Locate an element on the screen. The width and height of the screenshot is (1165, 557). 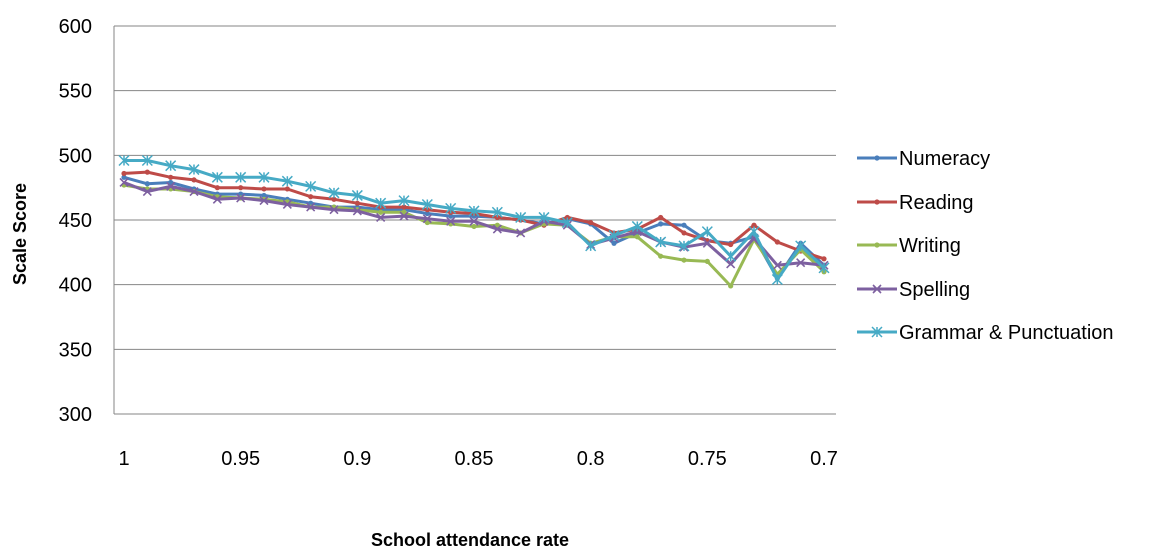
legend-label: Spelling is located at coordinates (934, 290).